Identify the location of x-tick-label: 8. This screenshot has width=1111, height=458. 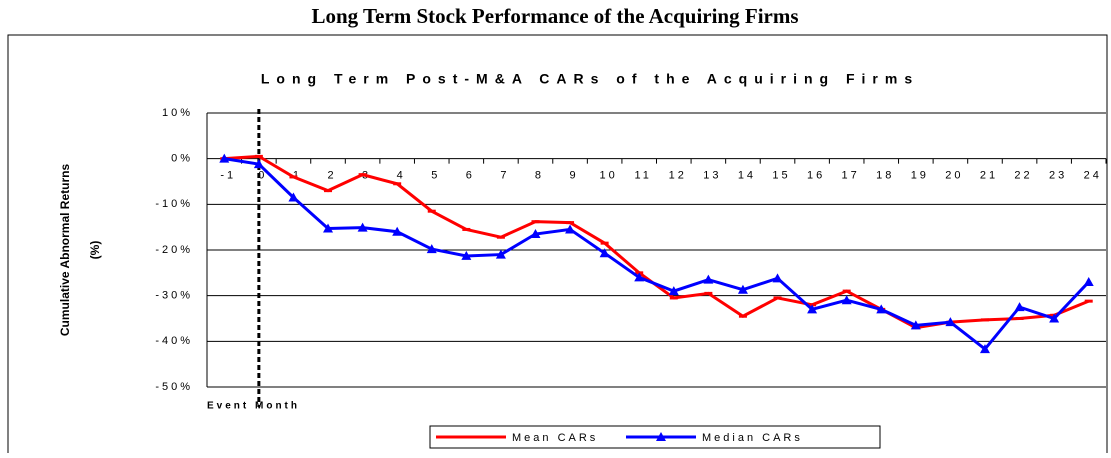
(539, 176).